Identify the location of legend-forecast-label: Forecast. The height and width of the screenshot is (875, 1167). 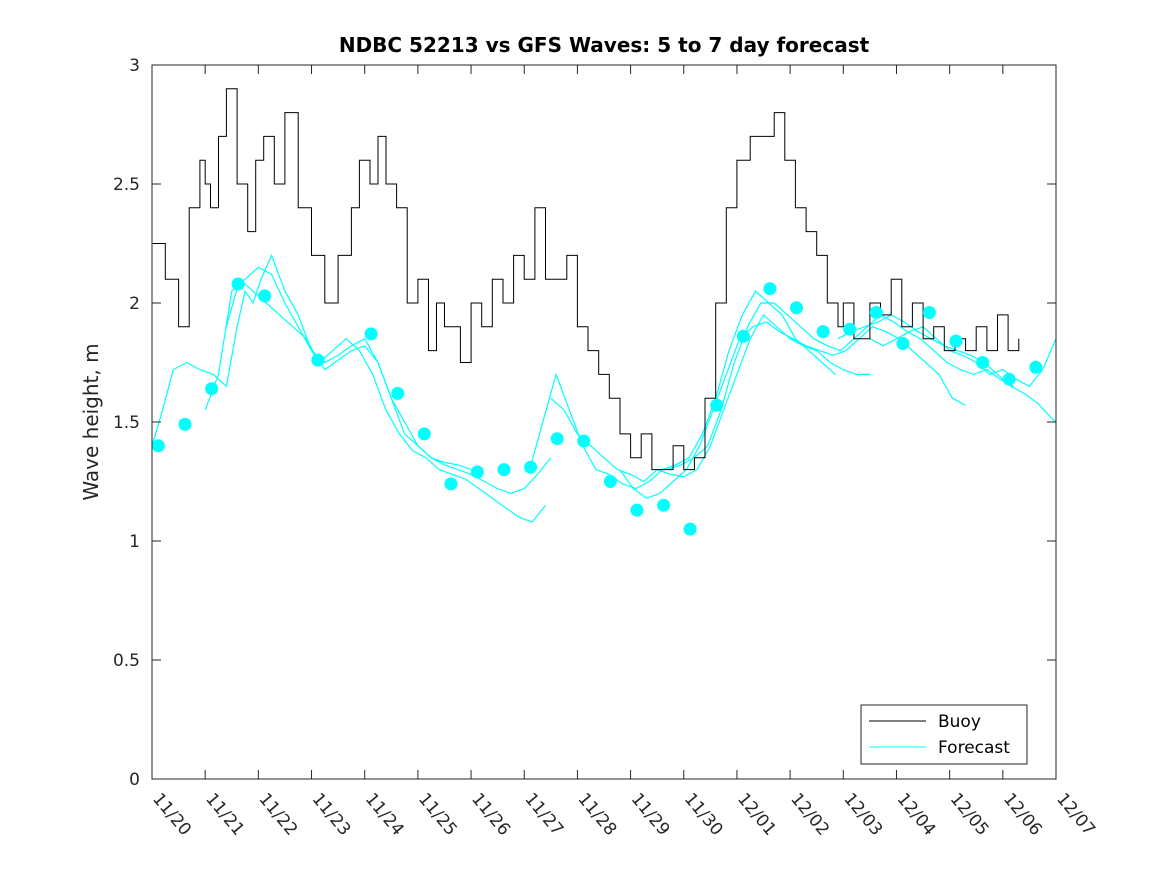
(974, 748).